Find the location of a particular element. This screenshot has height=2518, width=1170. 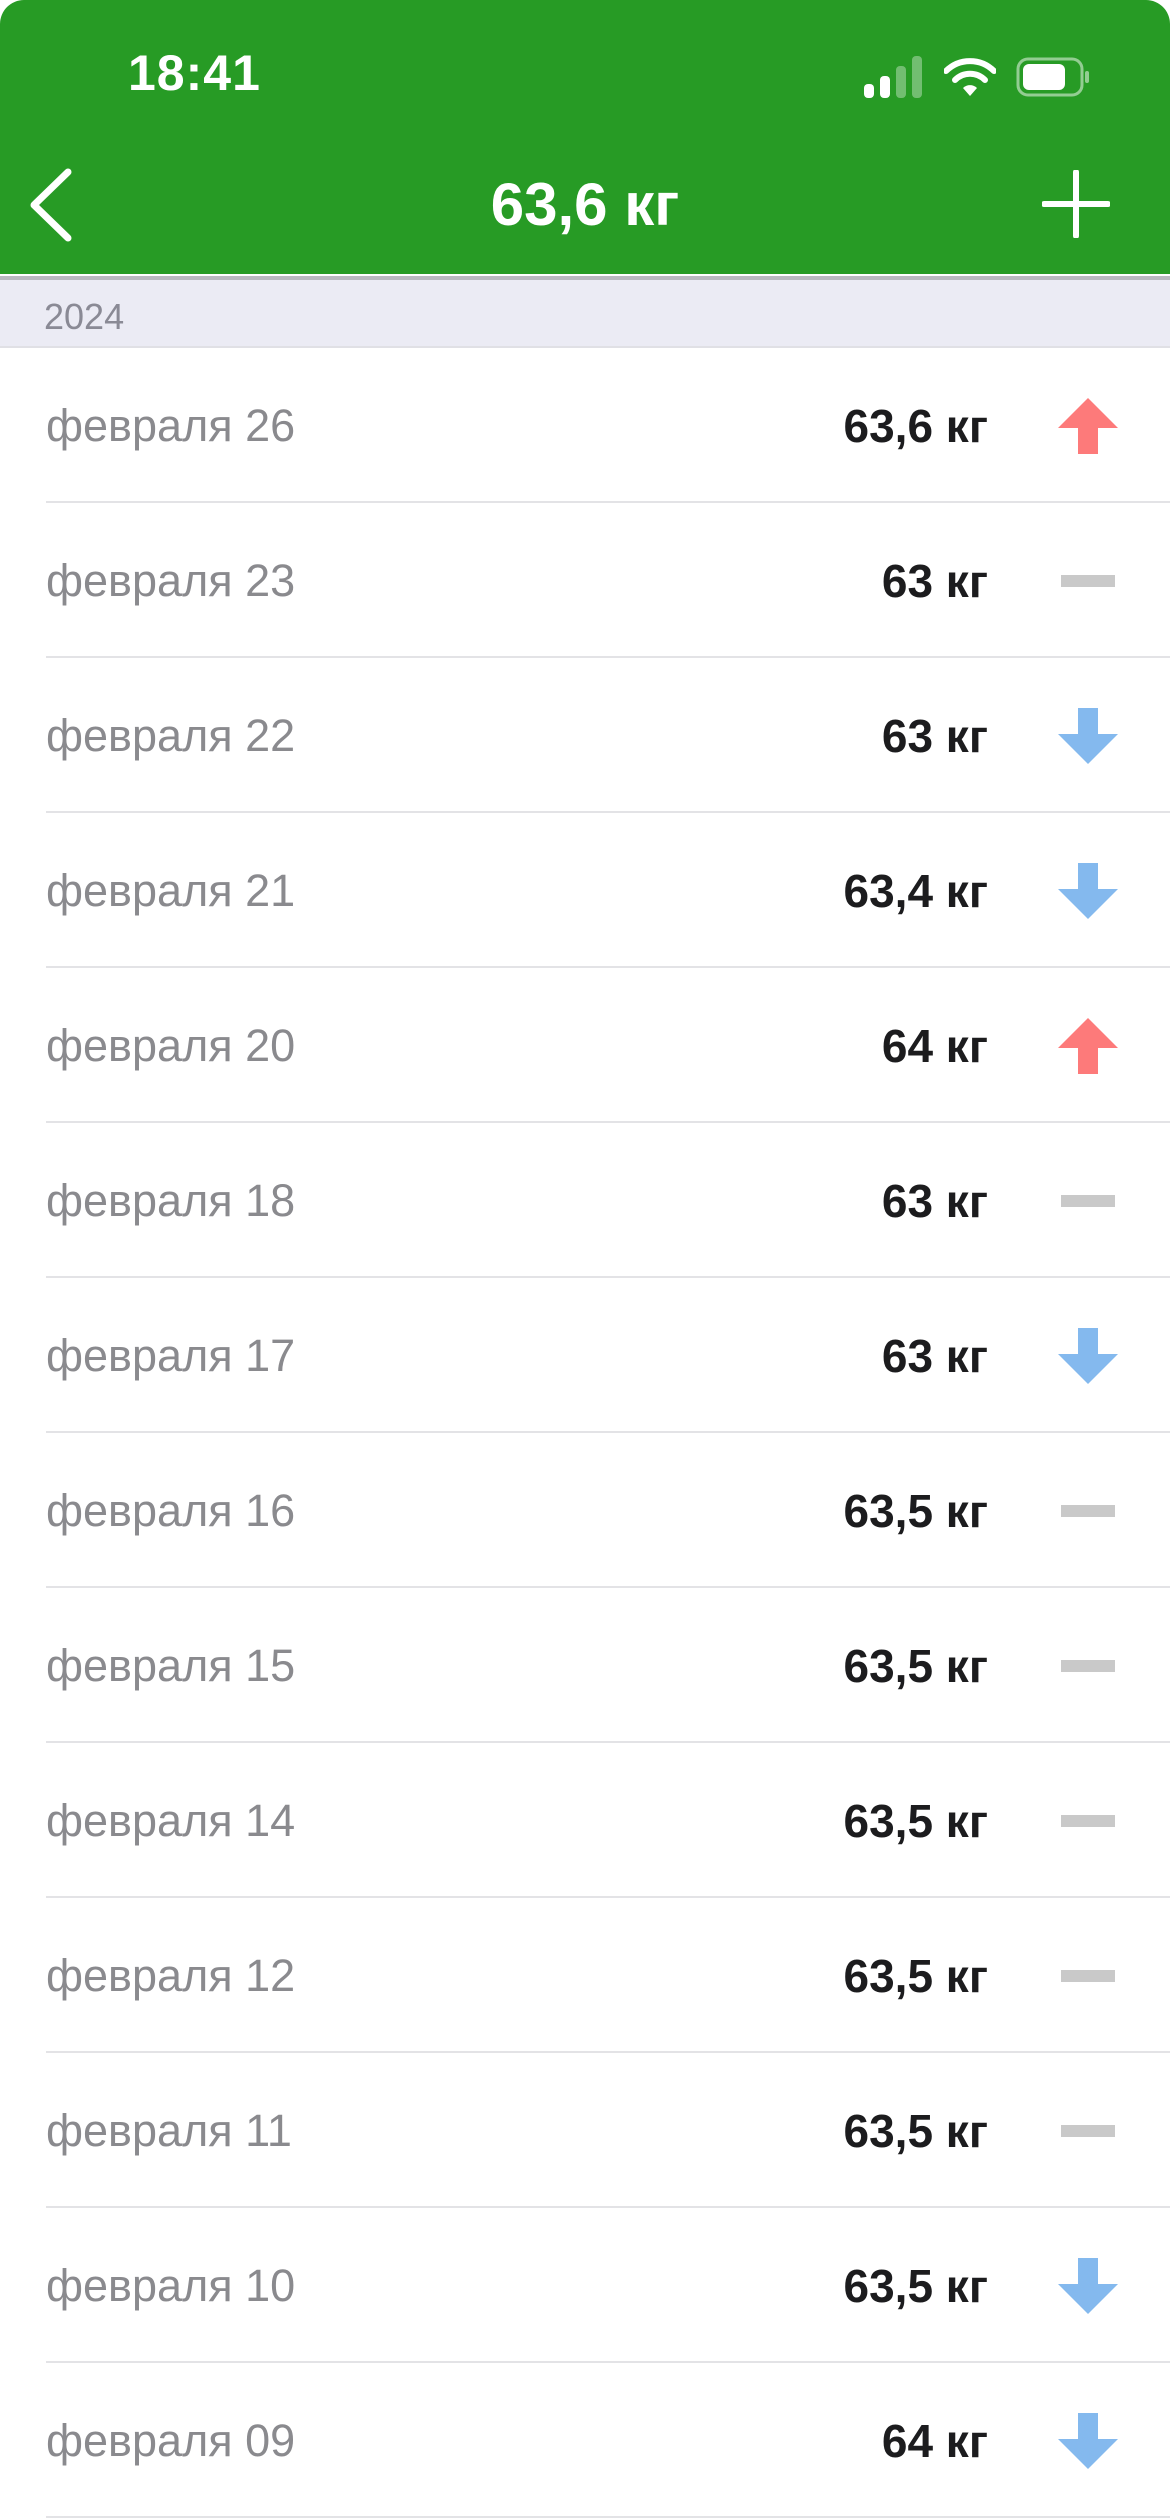

list-item: февраля 16 63,5 кг is located at coordinates (585, 1510).